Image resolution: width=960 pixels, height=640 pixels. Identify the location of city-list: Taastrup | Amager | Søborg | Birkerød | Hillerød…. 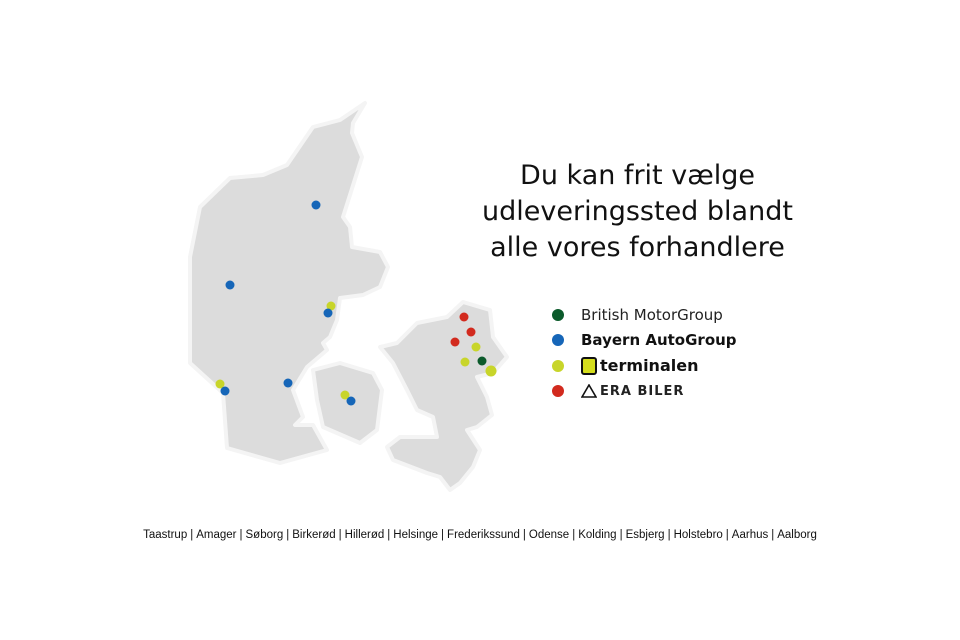
(480, 535).